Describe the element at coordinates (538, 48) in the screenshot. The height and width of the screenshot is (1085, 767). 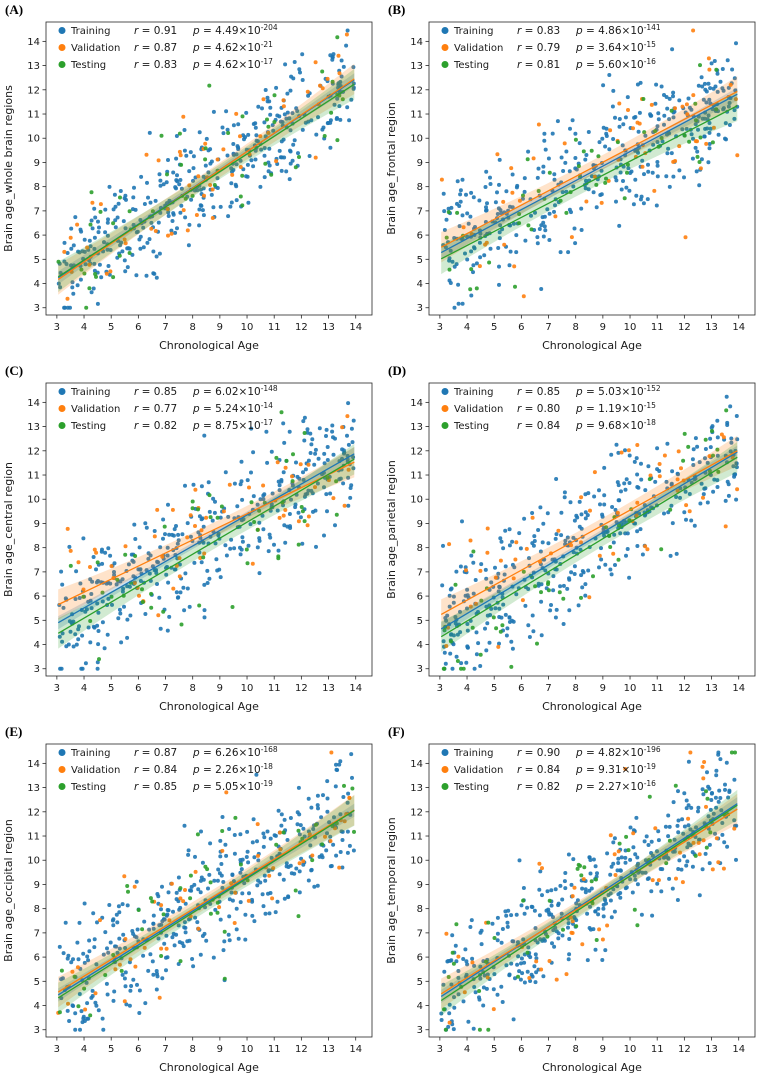
I see `legend-r-value: r = 0.79` at that location.